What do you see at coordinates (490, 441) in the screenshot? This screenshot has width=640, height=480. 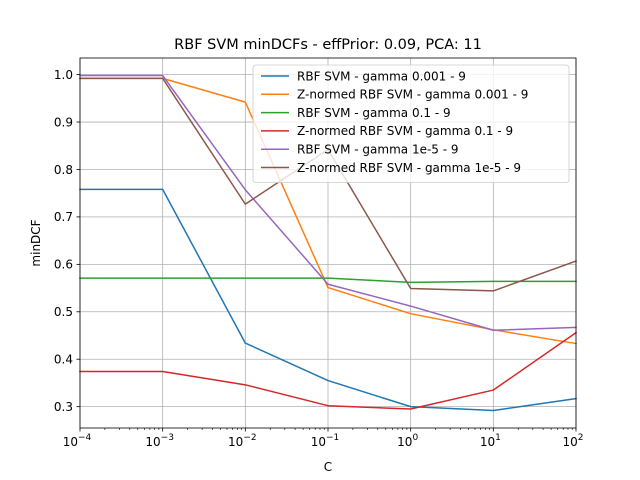 I see `x-tick-label: 10¹` at bounding box center [490, 441].